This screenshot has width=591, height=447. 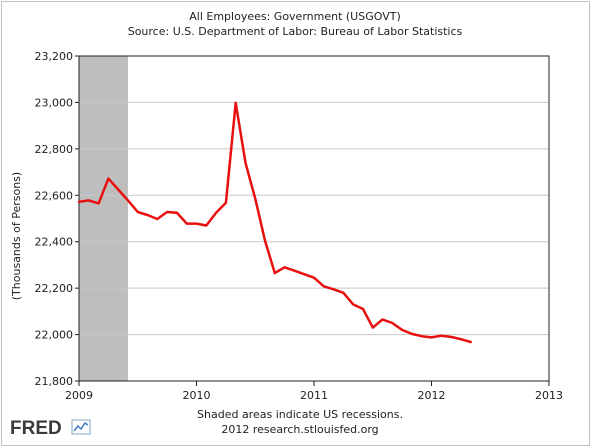 I want to click on y-tick-label: 22,800, so click(x=54, y=149).